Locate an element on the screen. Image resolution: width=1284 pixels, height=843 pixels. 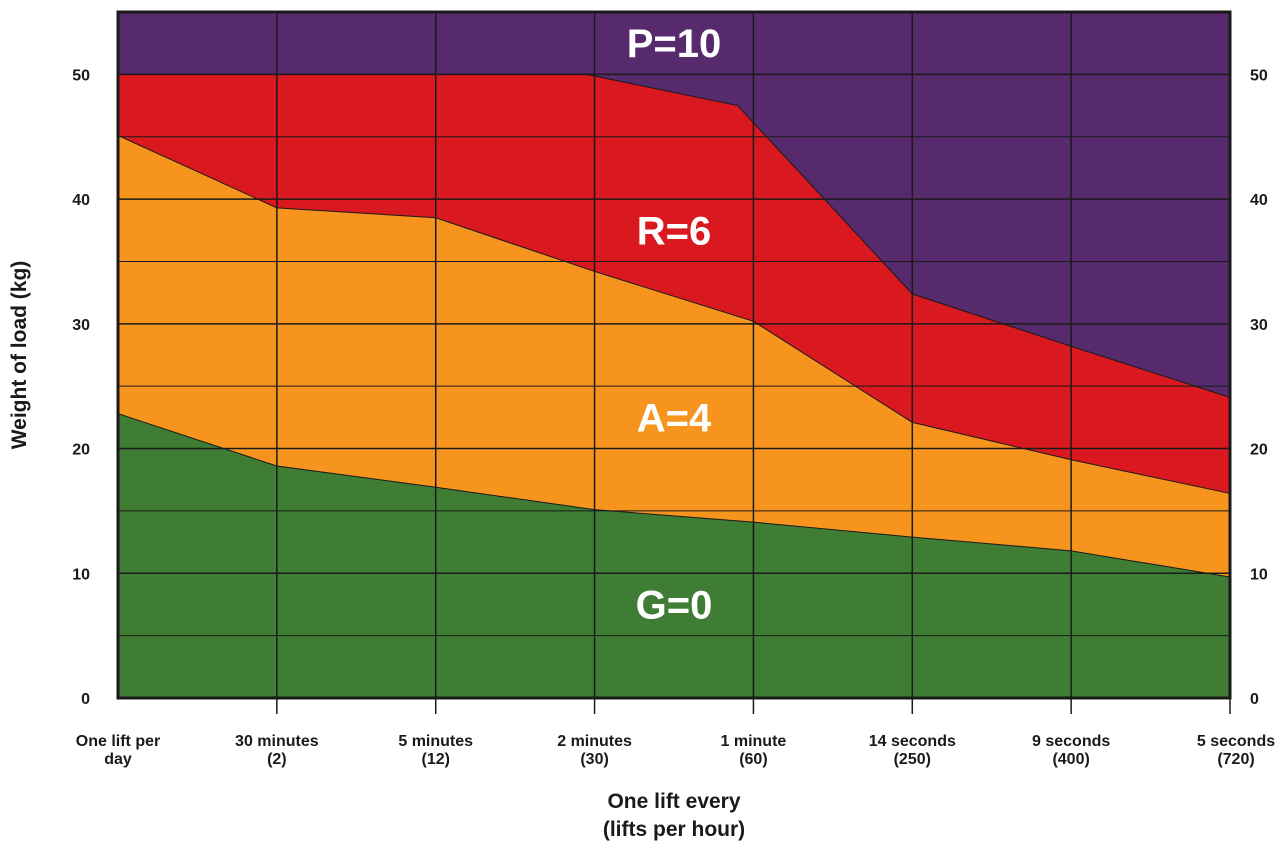
x-tick-label: 5 seconds (720) is located at coordinates (1236, 750).